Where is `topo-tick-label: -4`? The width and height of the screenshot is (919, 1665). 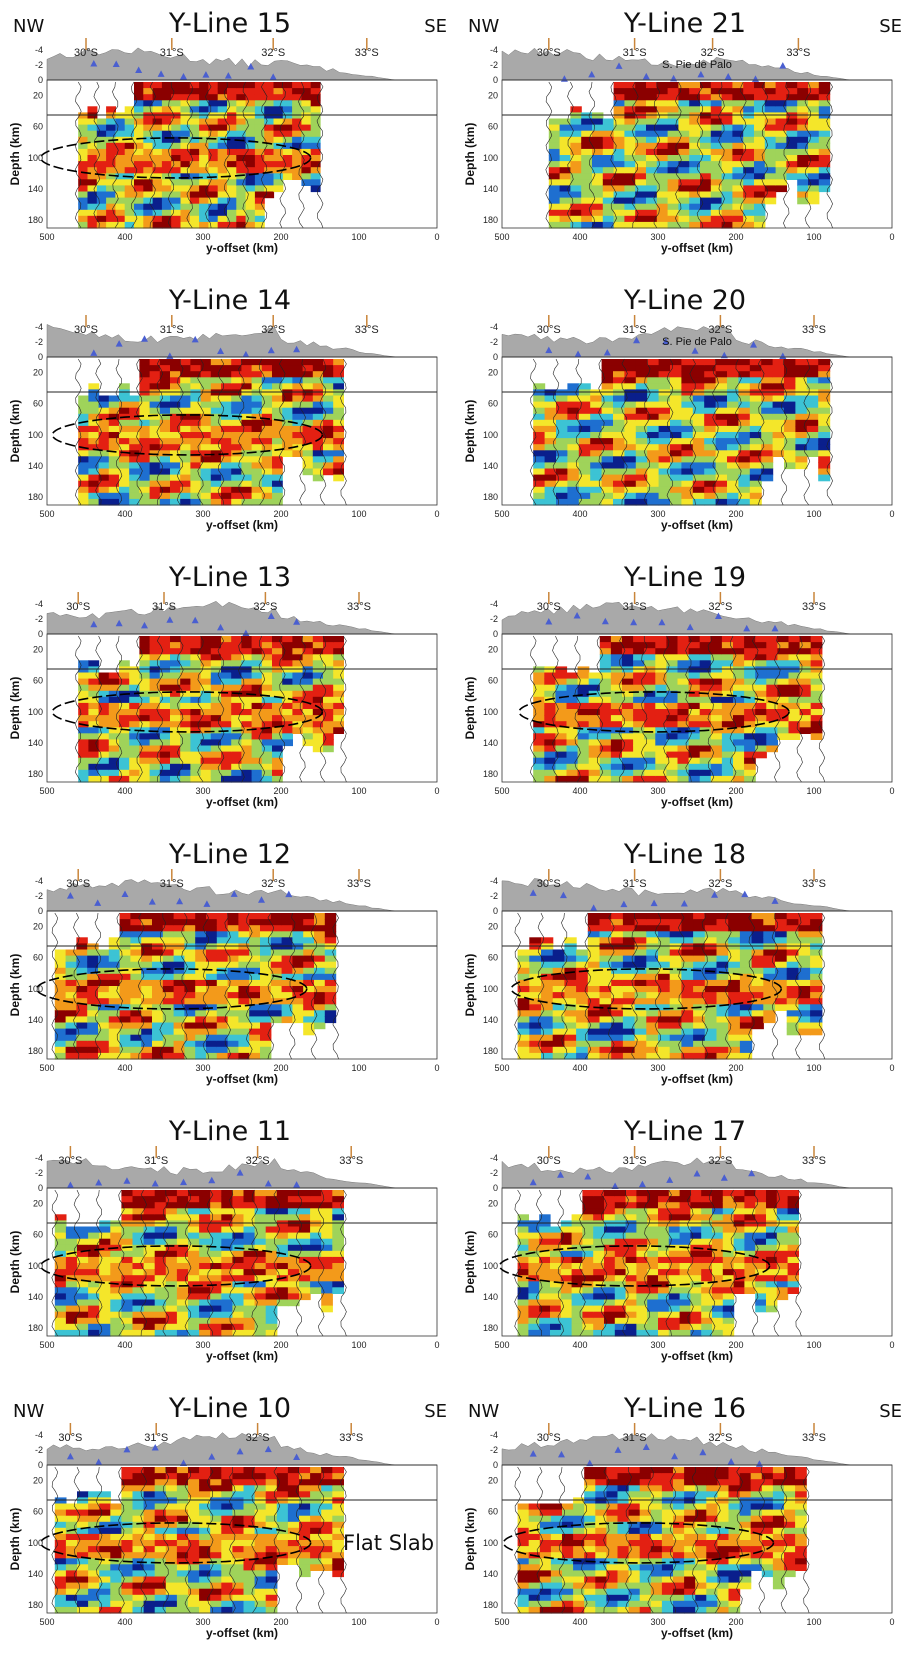
topo-tick-label: -4 is located at coordinates (39, 50).